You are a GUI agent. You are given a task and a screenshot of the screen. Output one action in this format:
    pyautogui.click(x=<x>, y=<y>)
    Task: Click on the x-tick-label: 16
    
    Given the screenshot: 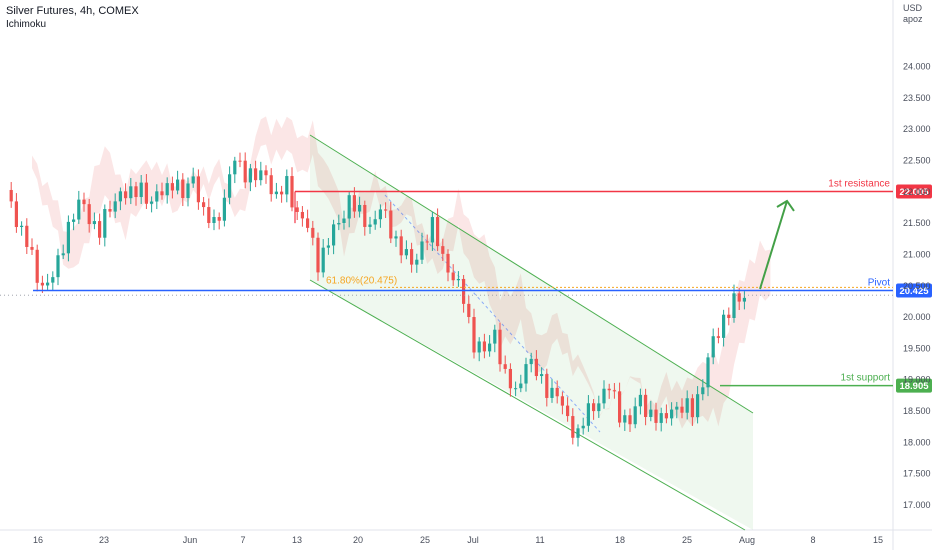 What is the action you would take?
    pyautogui.click(x=38, y=540)
    